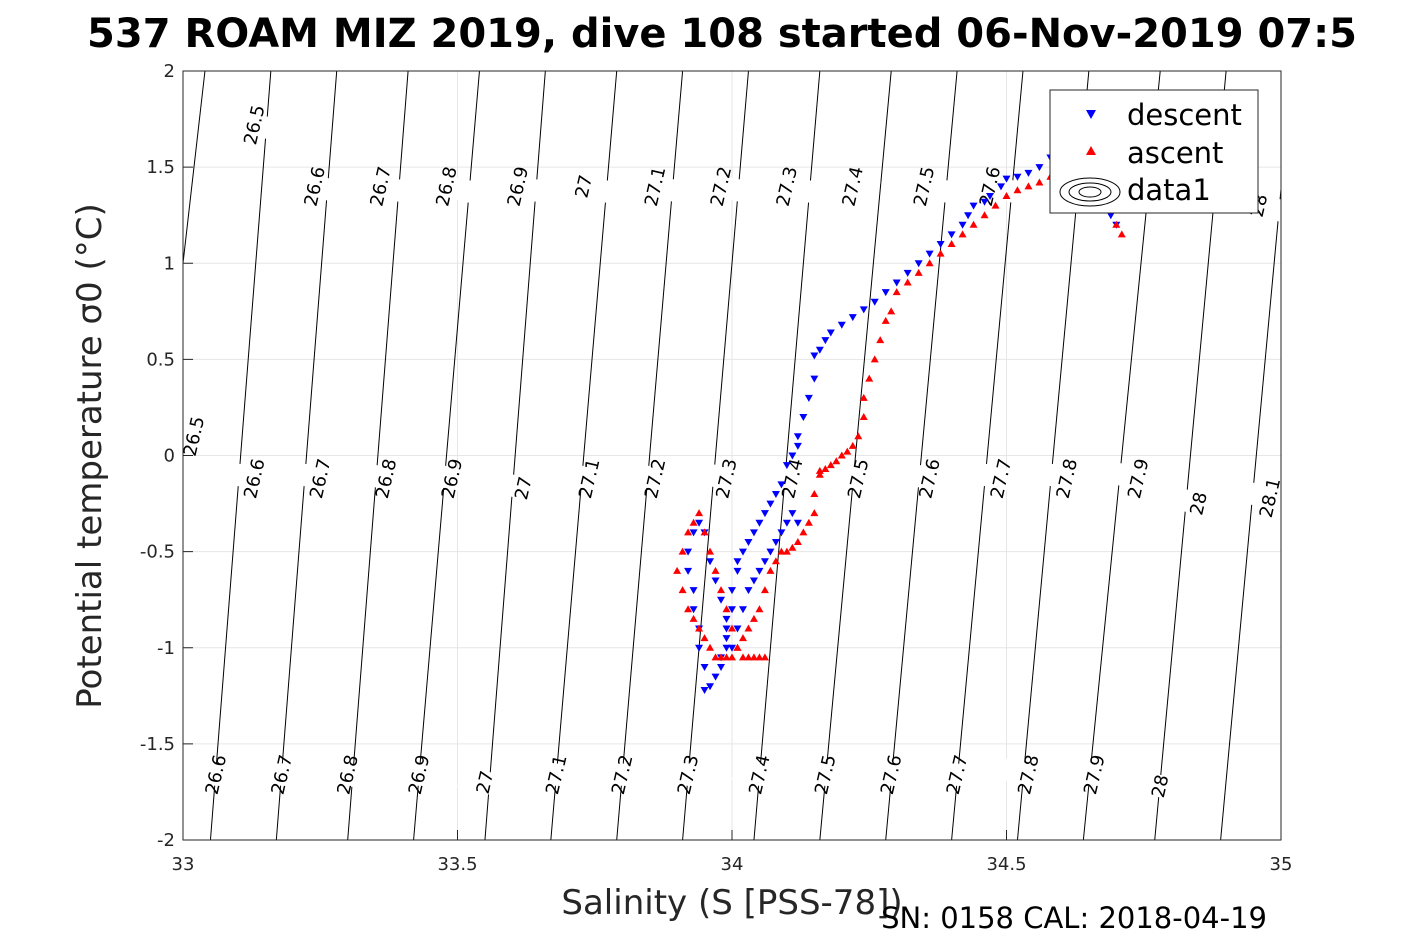 This screenshot has width=1417, height=945. What do you see at coordinates (282, 775) in the screenshot?
I see `contour-label: 26.7` at bounding box center [282, 775].